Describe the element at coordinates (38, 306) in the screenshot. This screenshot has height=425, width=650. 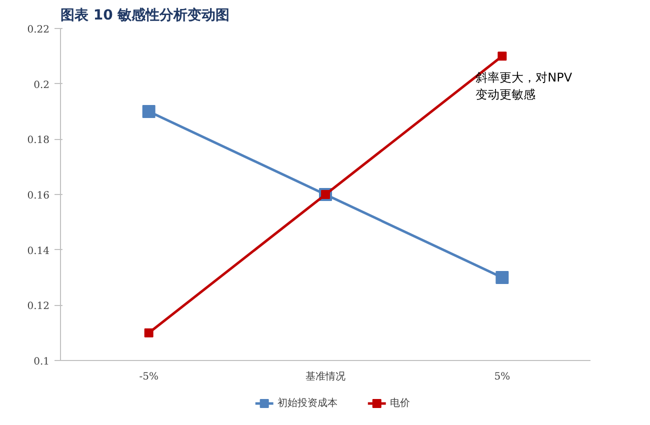
I see `y-tick-label: 0.12` at that location.